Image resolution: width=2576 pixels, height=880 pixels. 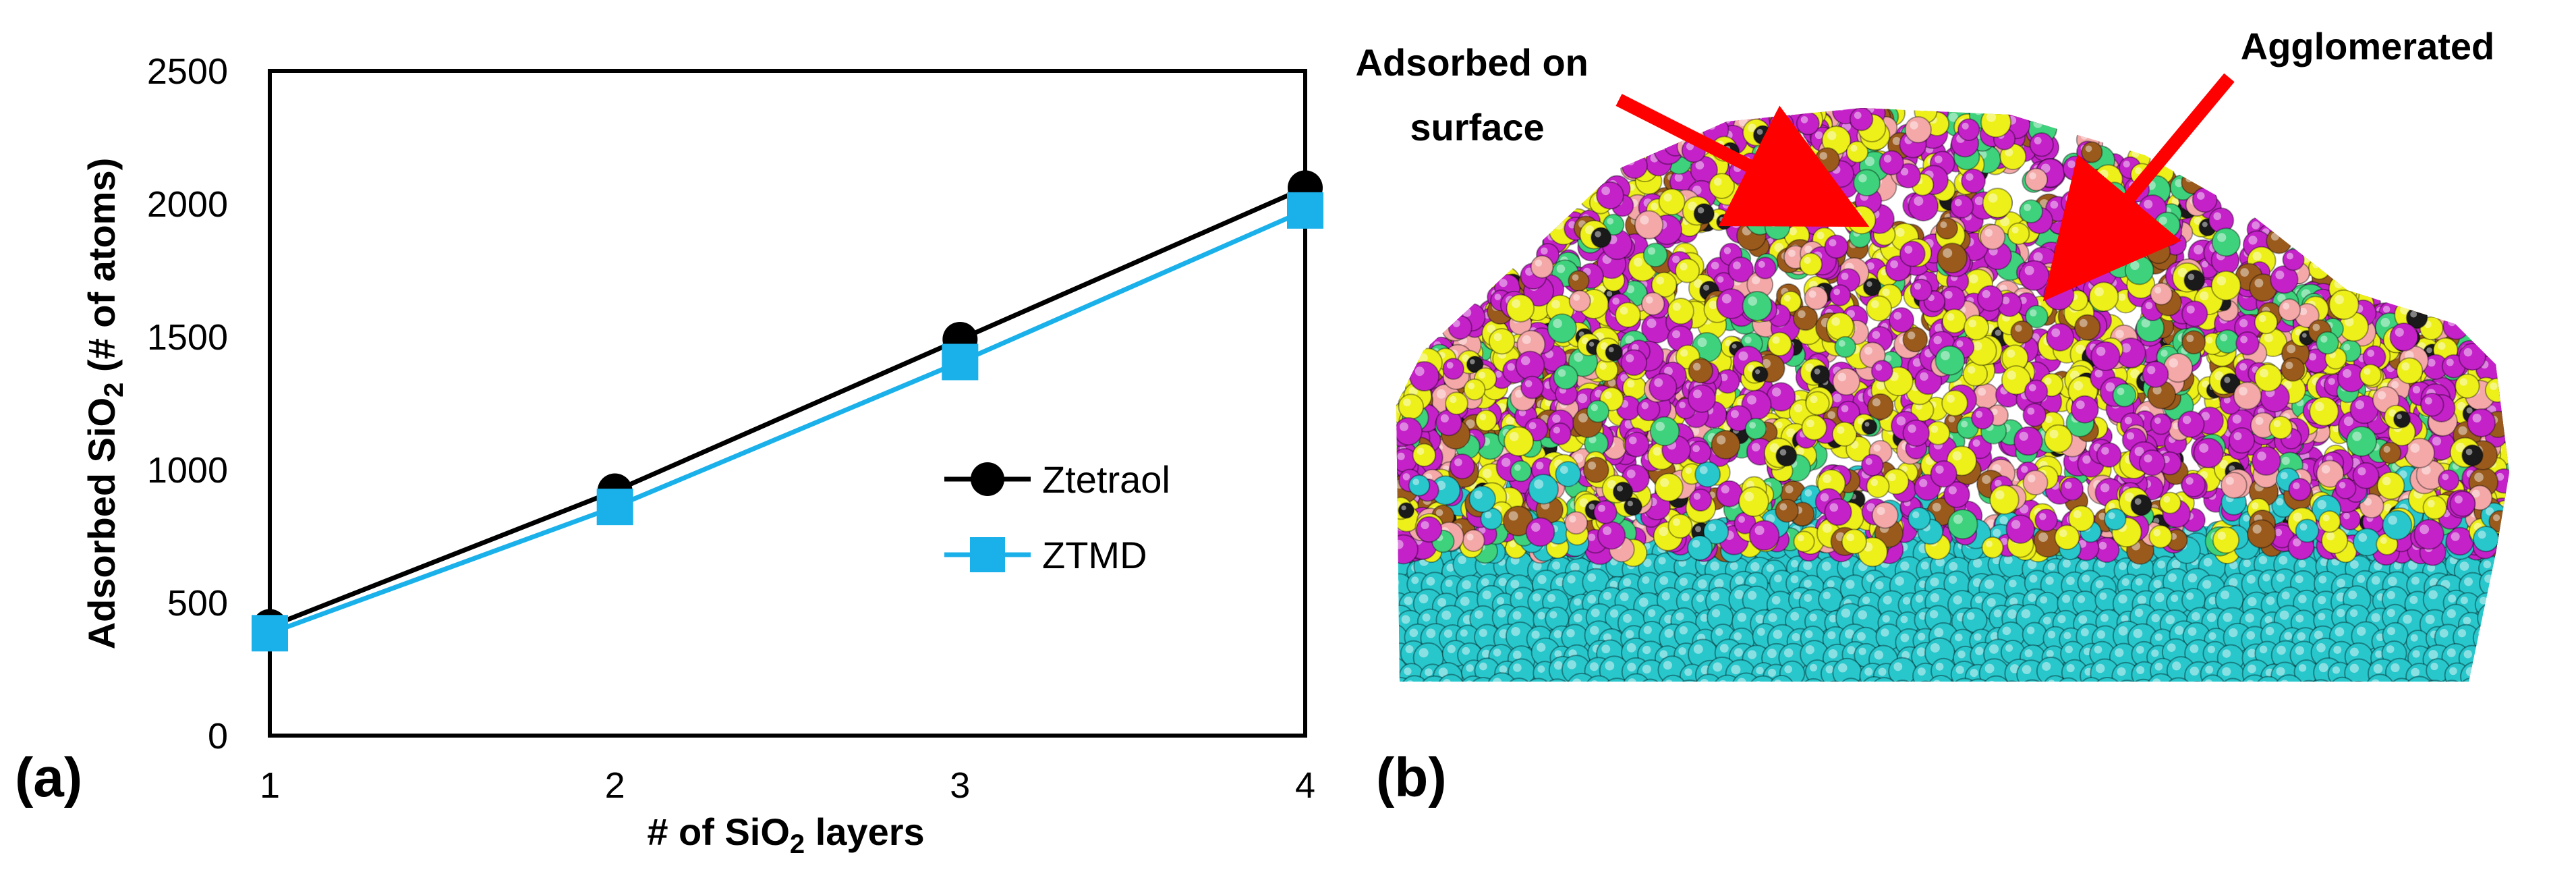 What do you see at coordinates (1477, 94) in the screenshot?
I see `annotation-adsorbed: Adsorbed on surface` at bounding box center [1477, 94].